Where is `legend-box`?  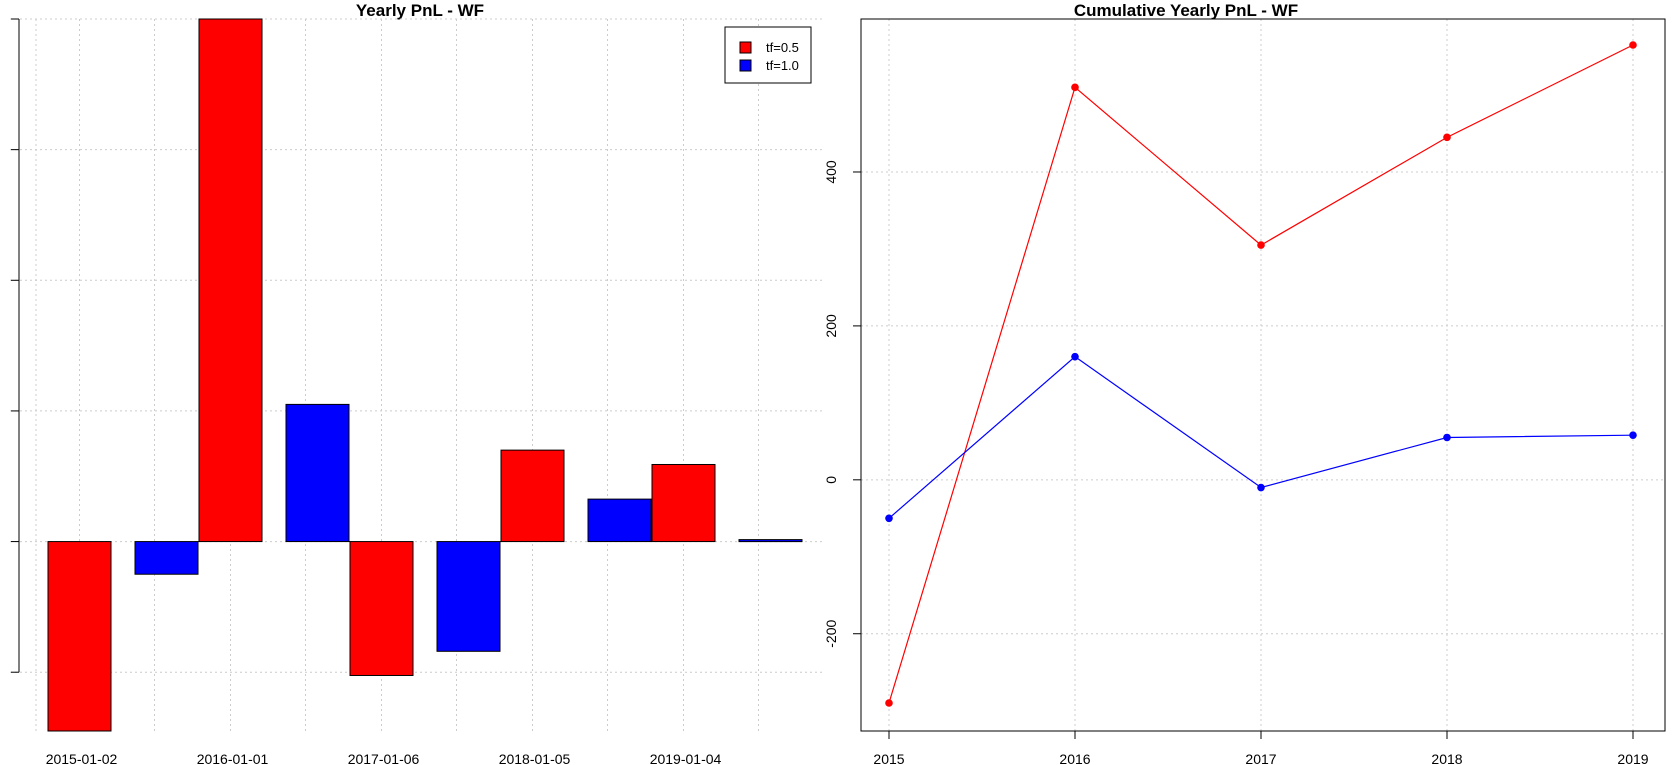 legend-box is located at coordinates (768, 55).